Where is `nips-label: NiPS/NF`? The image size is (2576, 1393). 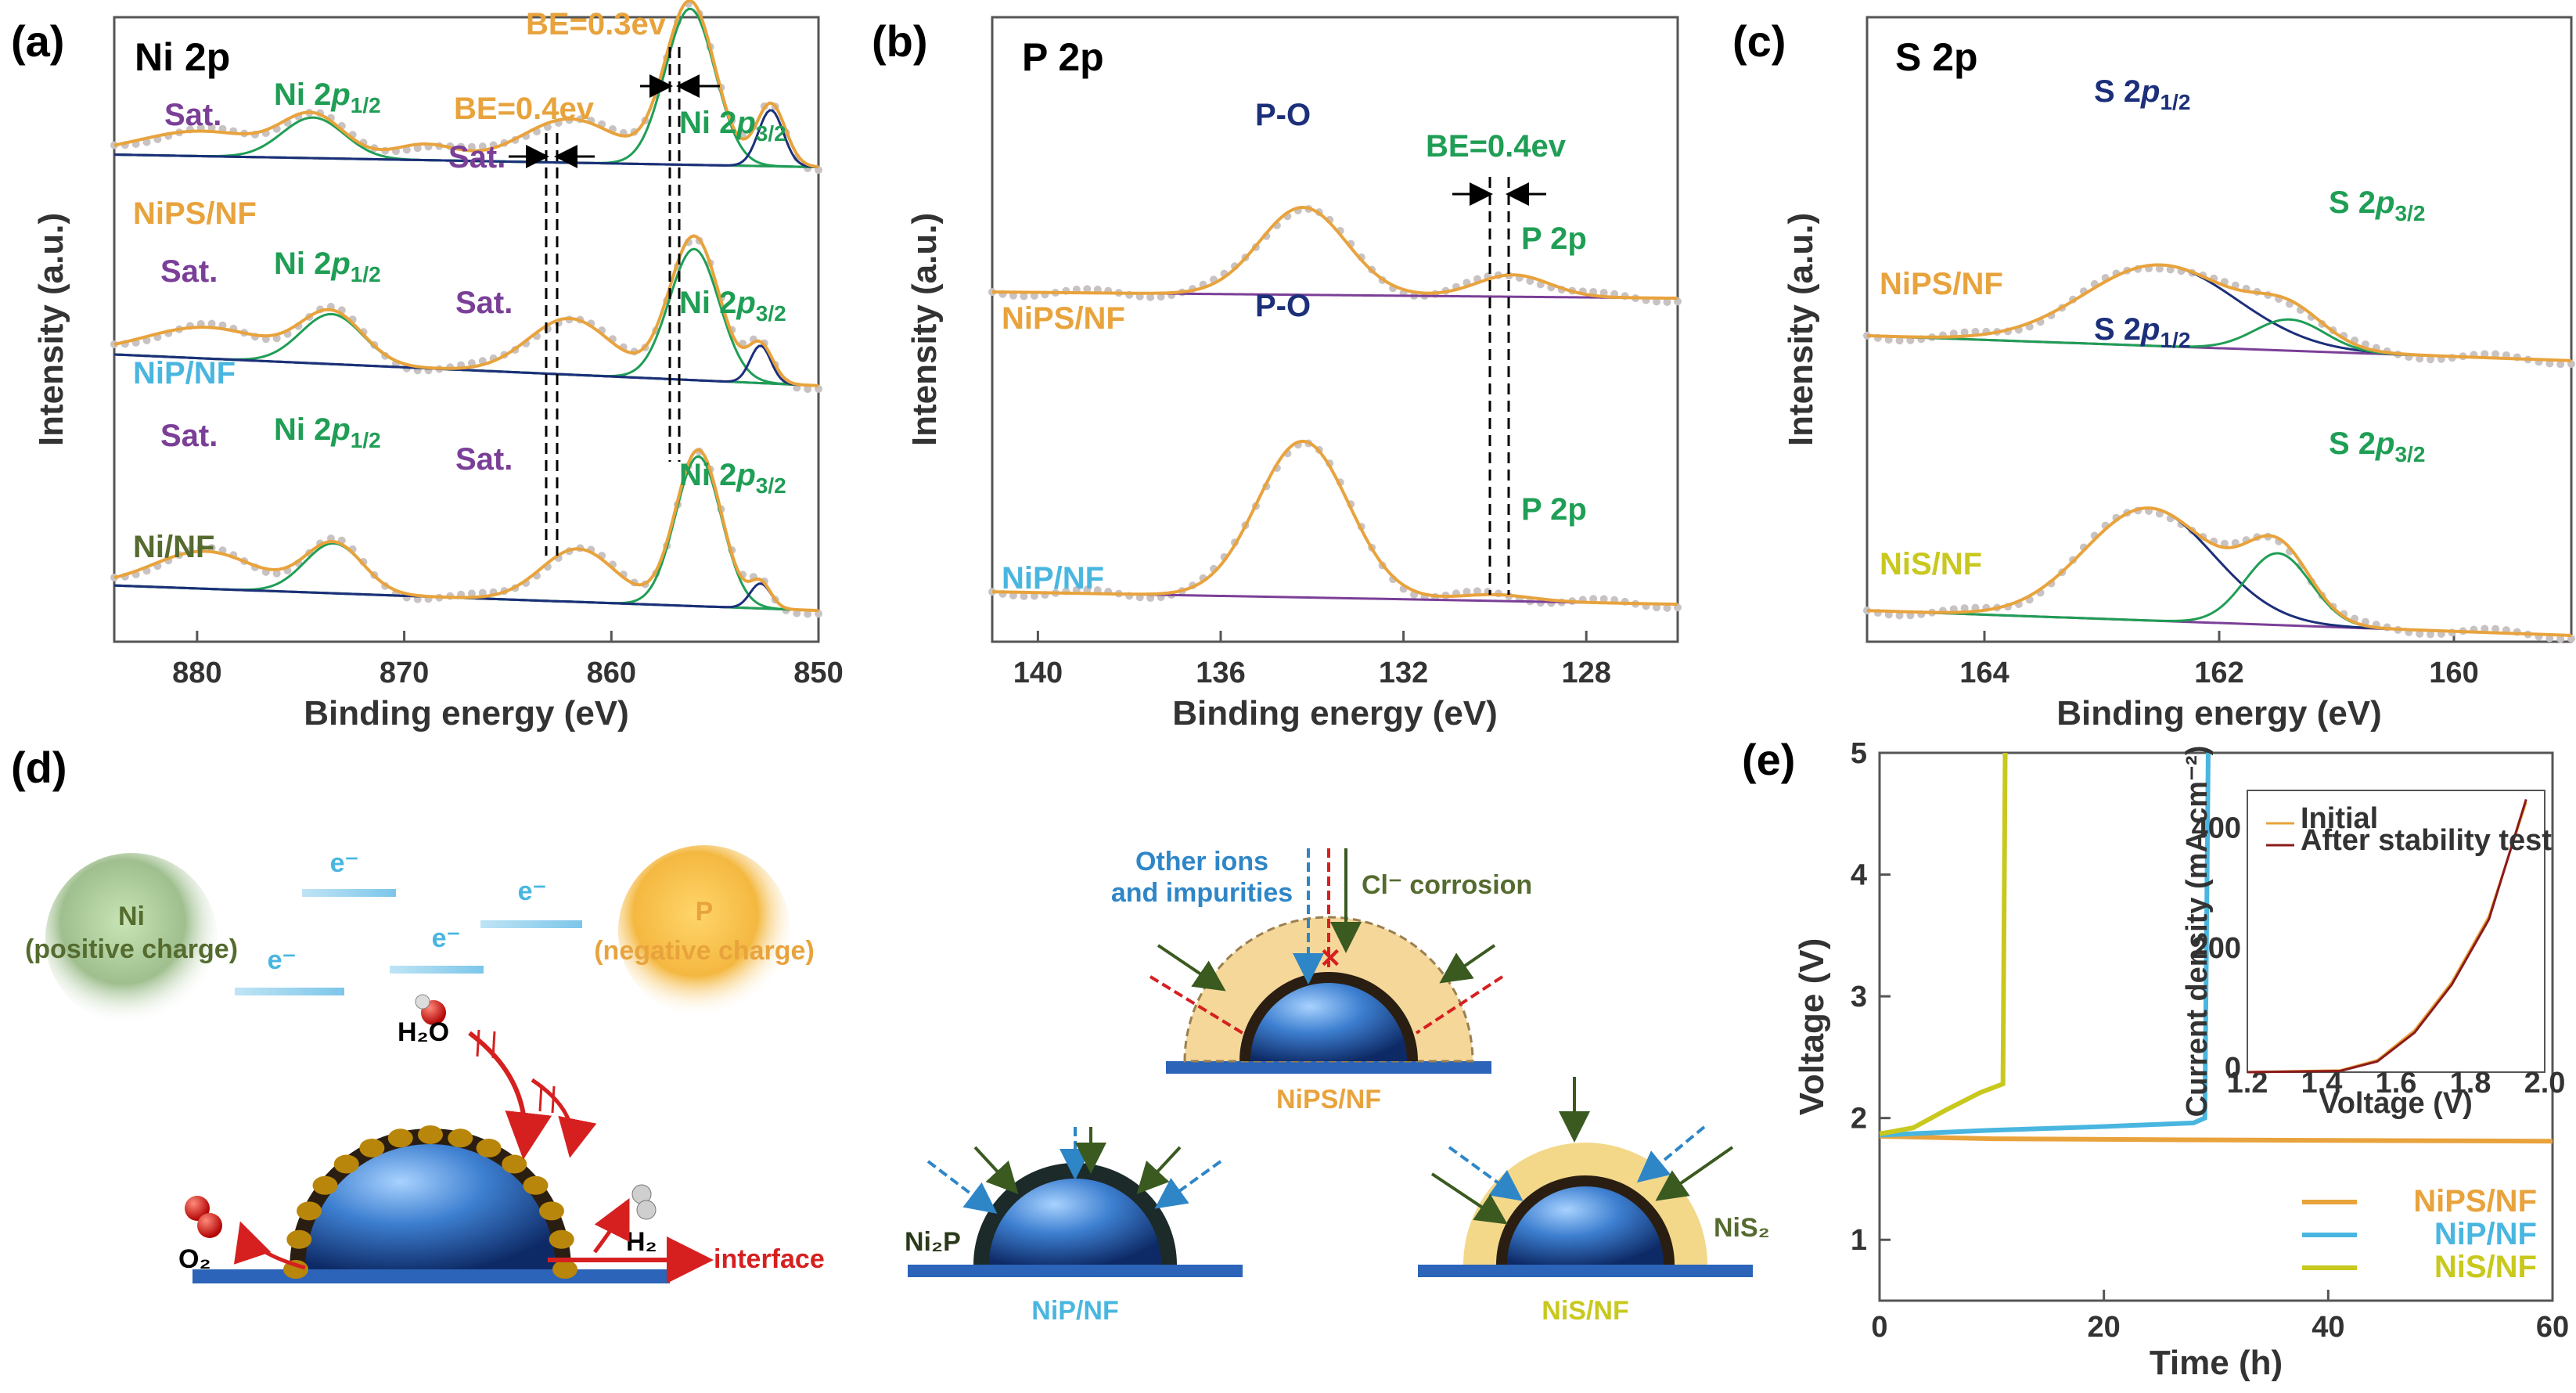
nips-label: NiPS/NF is located at coordinates (1329, 1099).